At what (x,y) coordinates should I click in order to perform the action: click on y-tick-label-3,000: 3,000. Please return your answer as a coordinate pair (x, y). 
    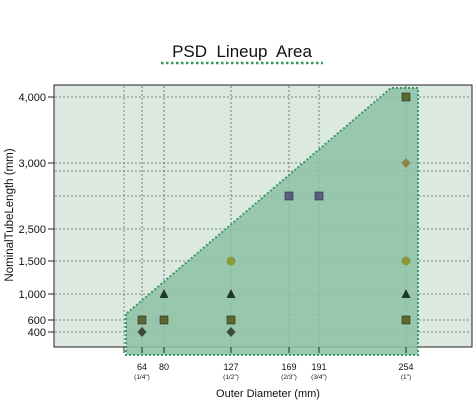
    Looking at the image, I should click on (32, 164).